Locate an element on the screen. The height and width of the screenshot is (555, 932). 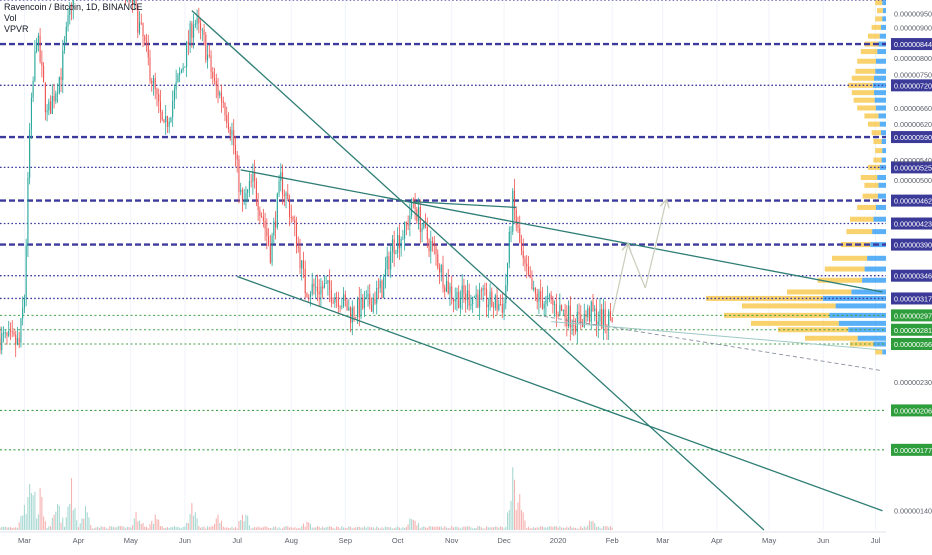
time-tick-label: Jul is located at coordinates (876, 540).